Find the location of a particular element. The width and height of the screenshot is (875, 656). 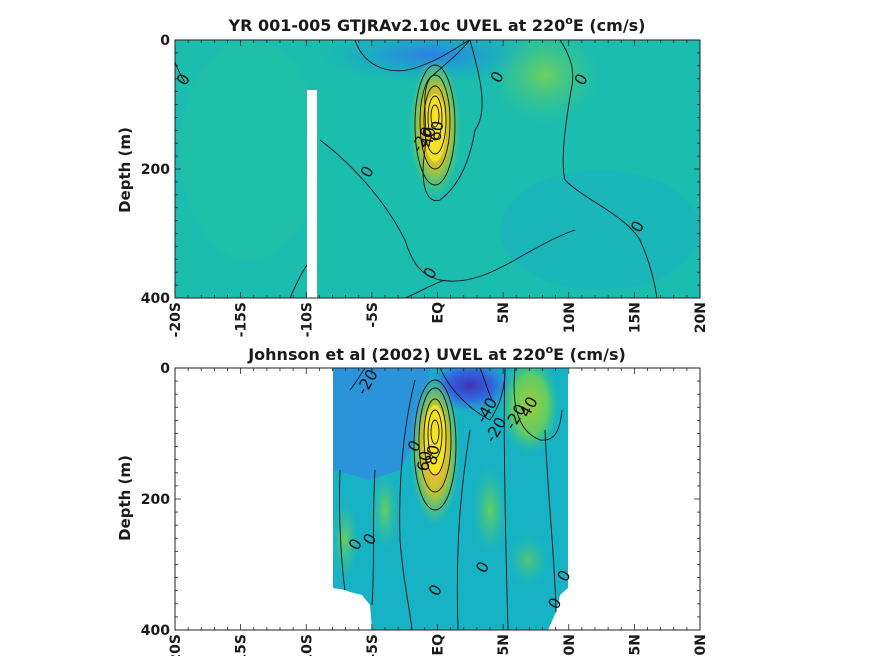

top-x-tick-label: 20N is located at coordinates (701, 317).